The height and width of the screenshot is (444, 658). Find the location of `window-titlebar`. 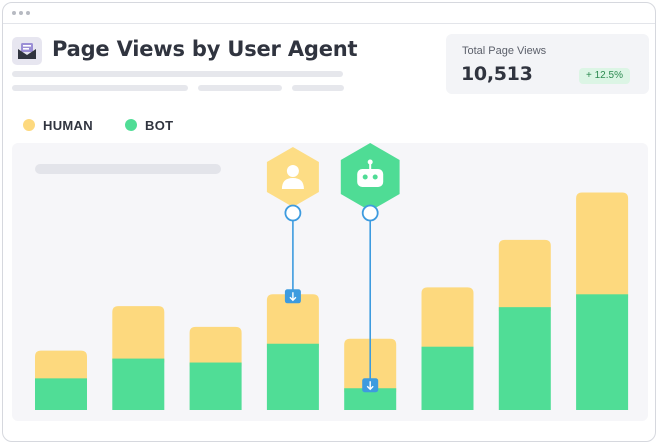

window-titlebar is located at coordinates (329, 13).